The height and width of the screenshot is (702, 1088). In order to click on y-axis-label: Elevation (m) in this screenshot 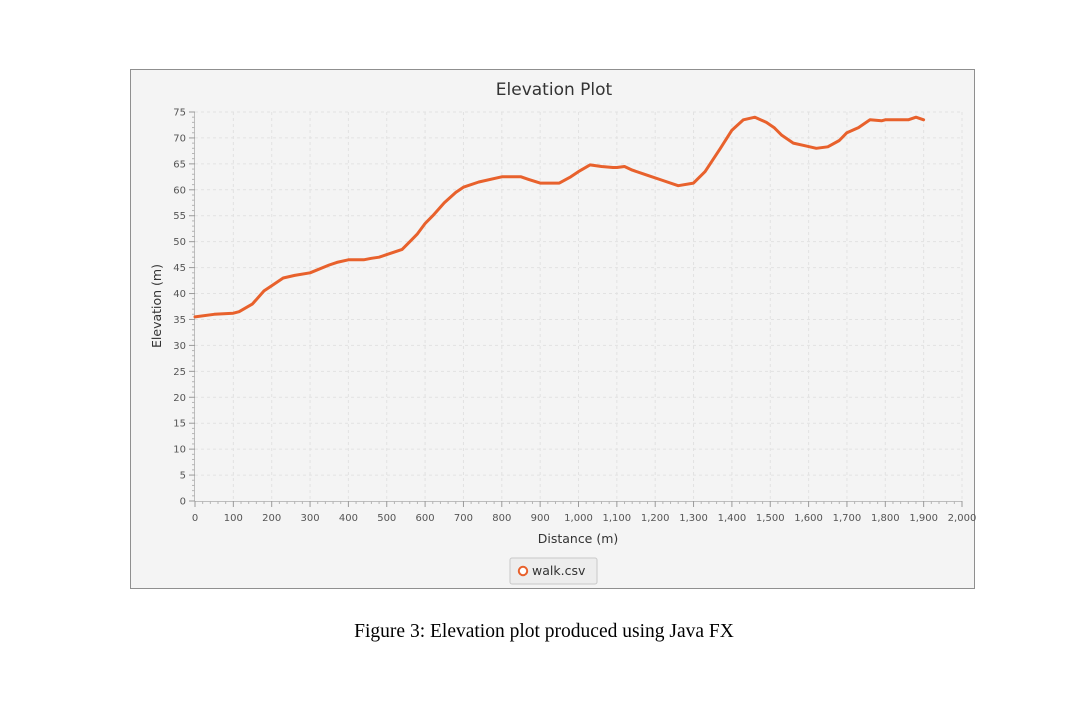, I will do `click(156, 306)`.